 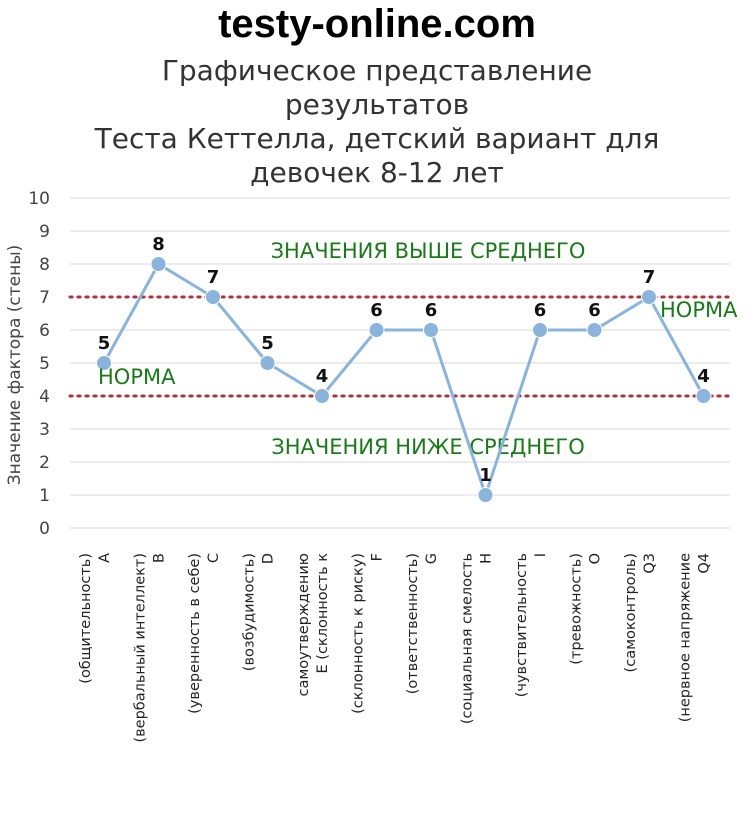 I want to click on chart-title-line-2: результатов, so click(x=377, y=104).